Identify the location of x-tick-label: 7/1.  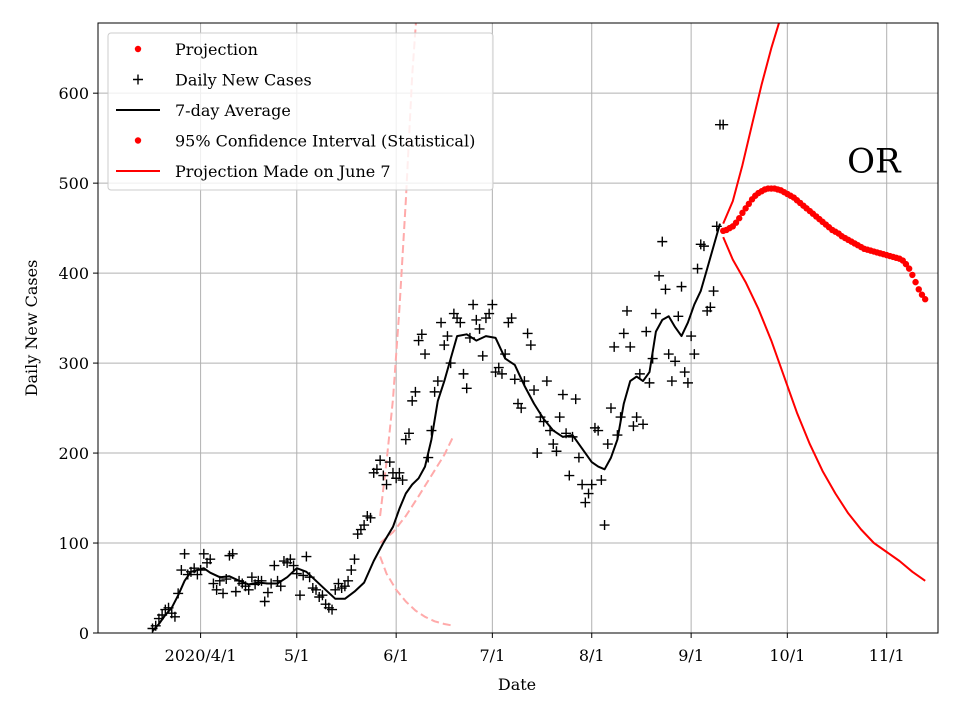
(492, 655).